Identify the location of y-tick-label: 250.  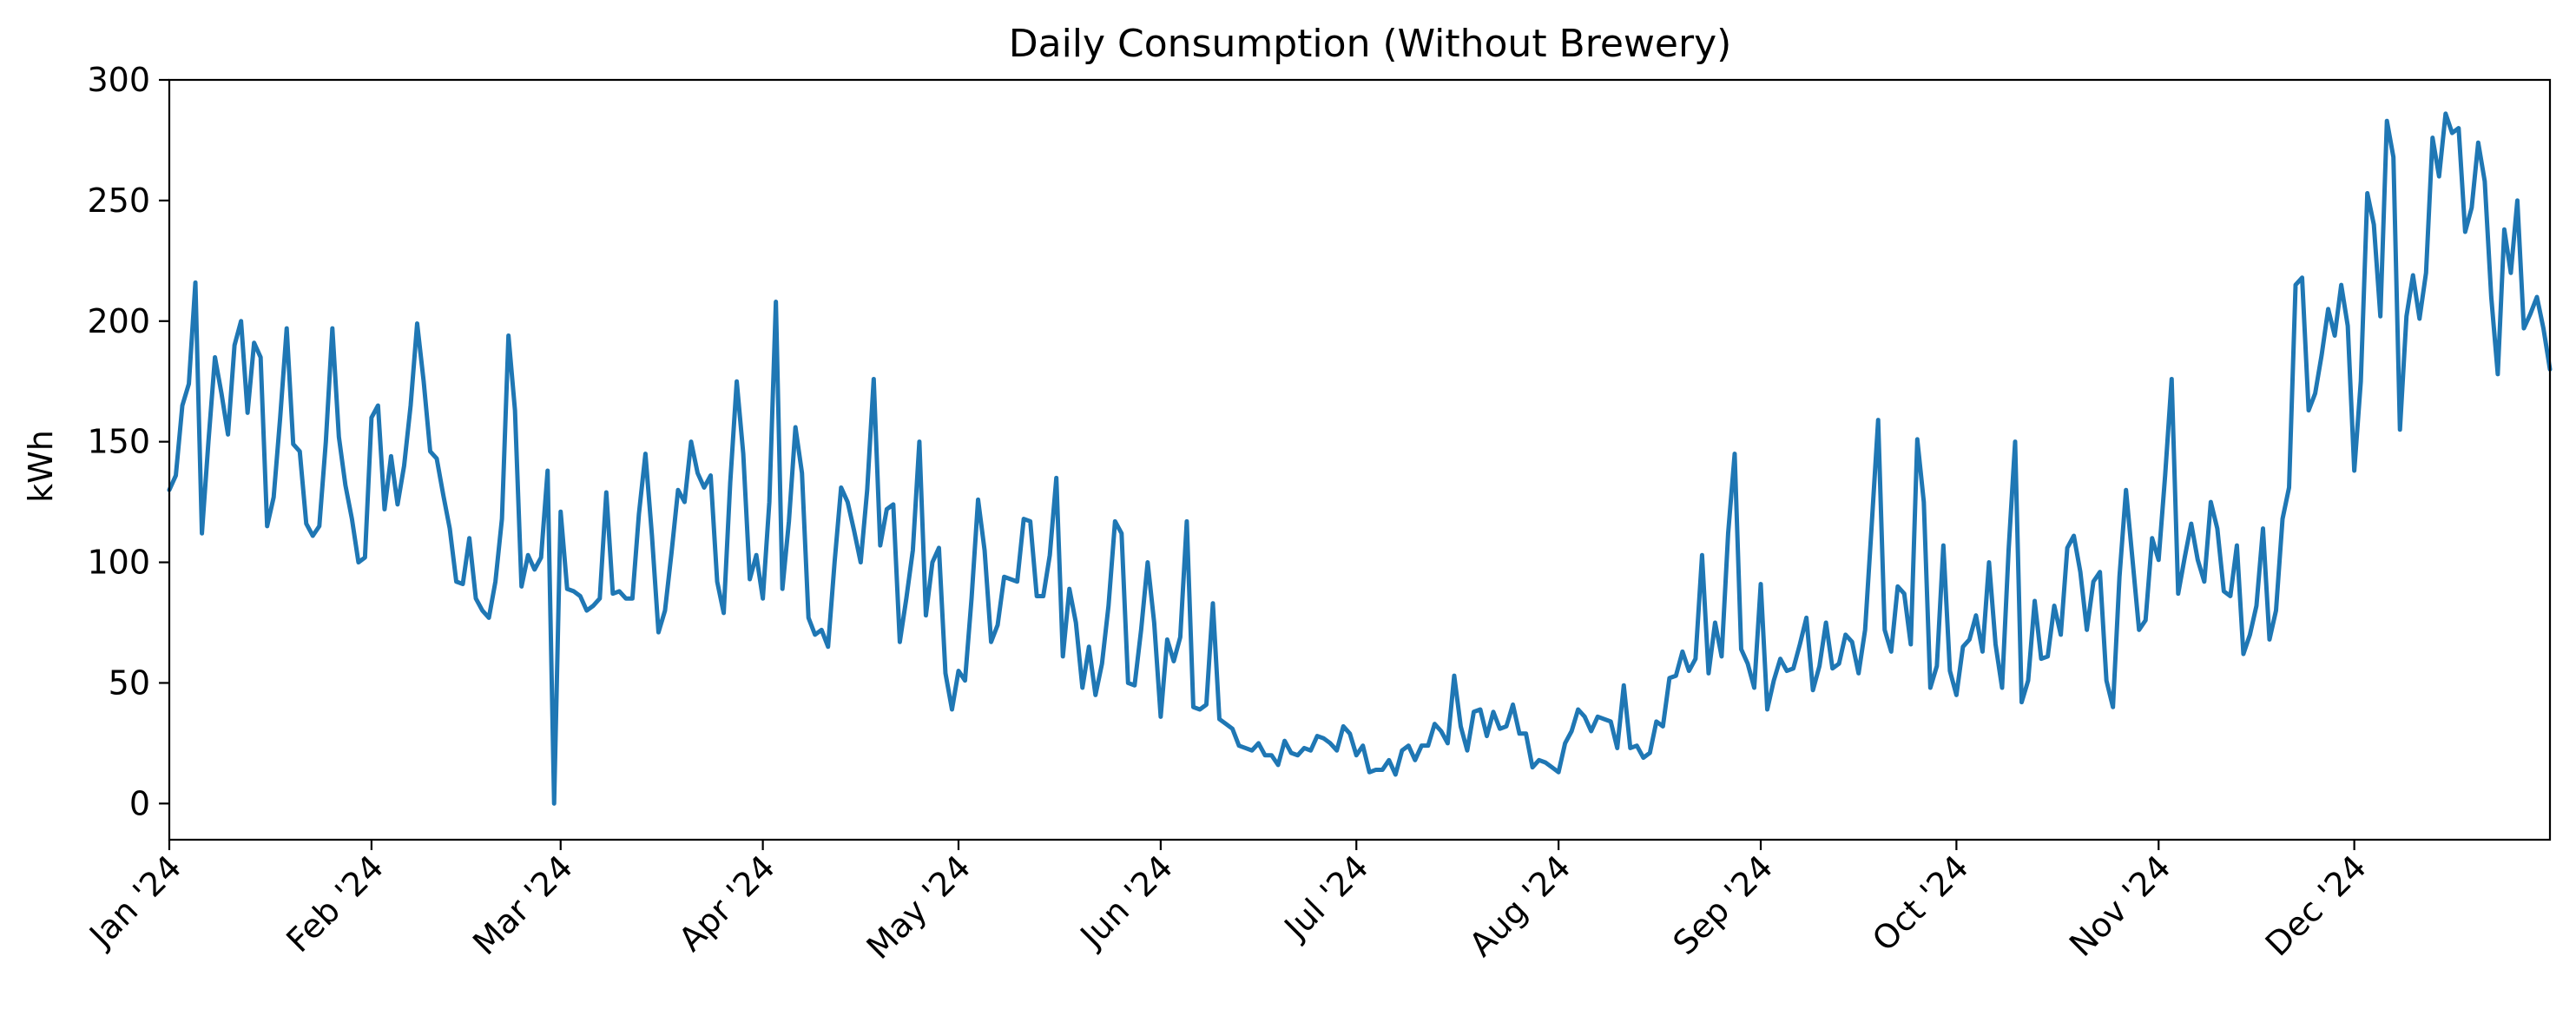
(118, 200).